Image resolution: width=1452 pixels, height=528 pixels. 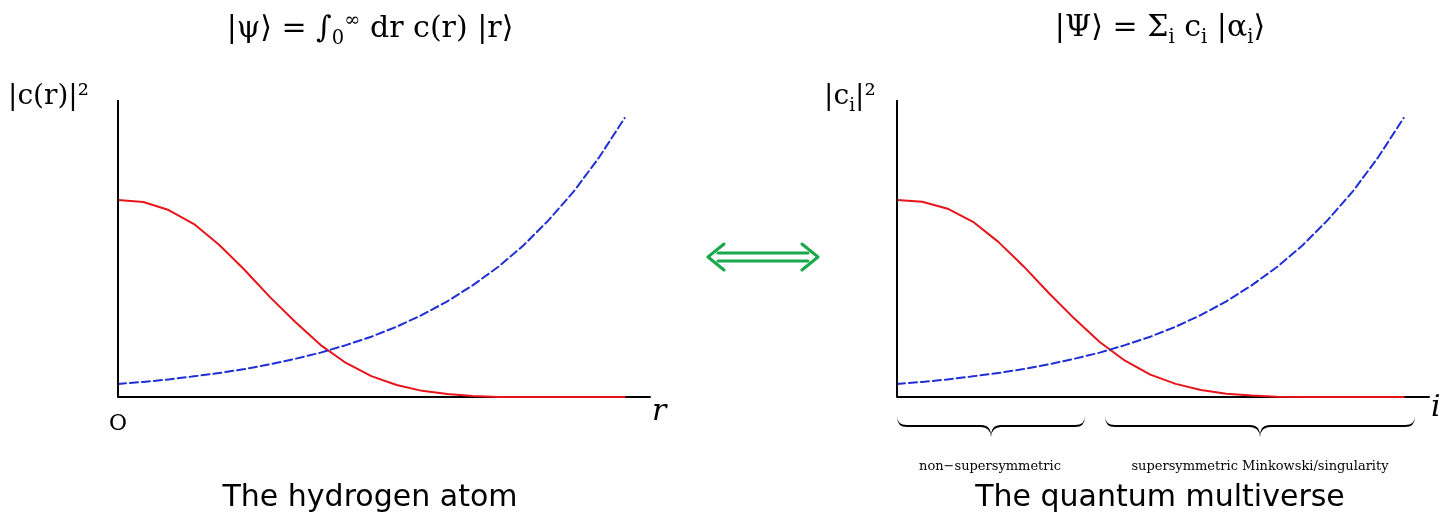 I want to click on text: The quantum multiverse, so click(x=1160, y=495).